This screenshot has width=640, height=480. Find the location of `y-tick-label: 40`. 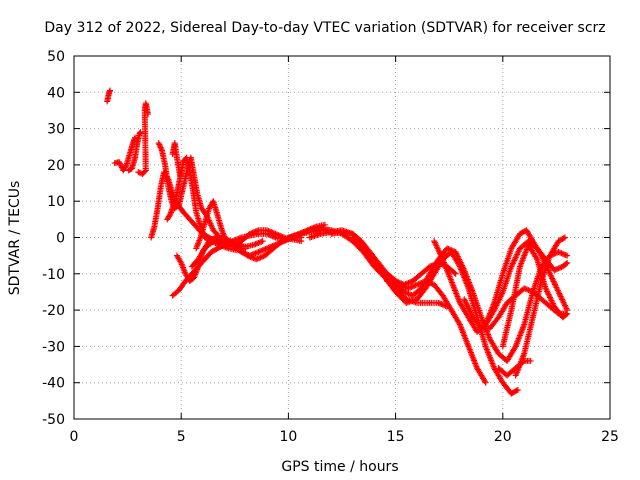

y-tick-label: 40 is located at coordinates (56, 93).